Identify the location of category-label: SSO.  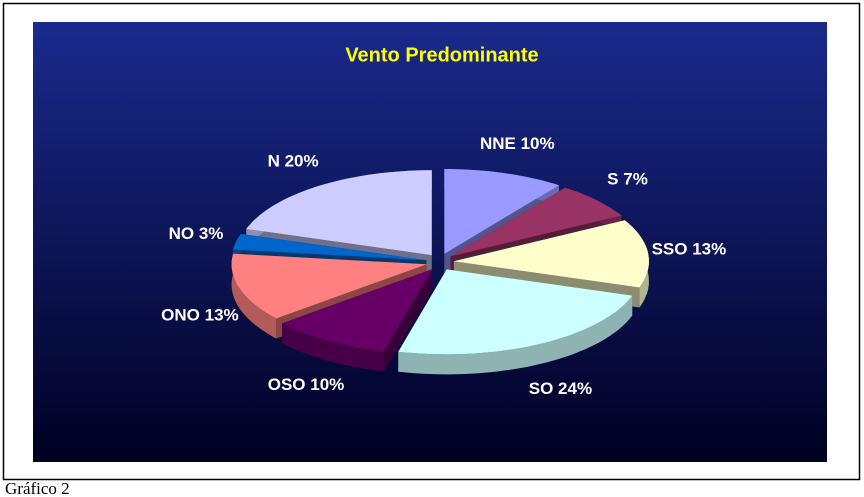
(670, 249).